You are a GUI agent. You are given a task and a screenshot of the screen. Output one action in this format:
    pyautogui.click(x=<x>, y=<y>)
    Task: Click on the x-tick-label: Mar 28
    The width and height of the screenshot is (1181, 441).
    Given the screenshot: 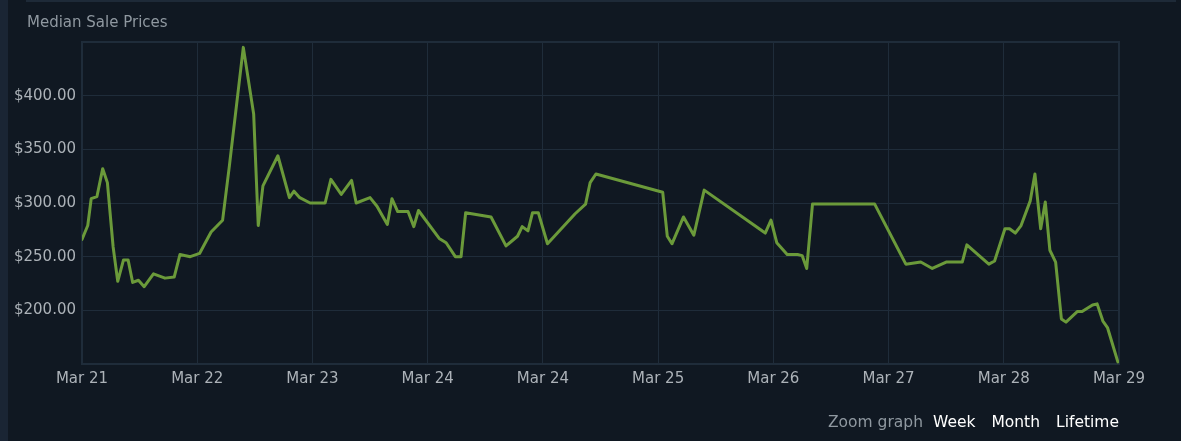 What is the action you would take?
    pyautogui.click(x=1003, y=377)
    